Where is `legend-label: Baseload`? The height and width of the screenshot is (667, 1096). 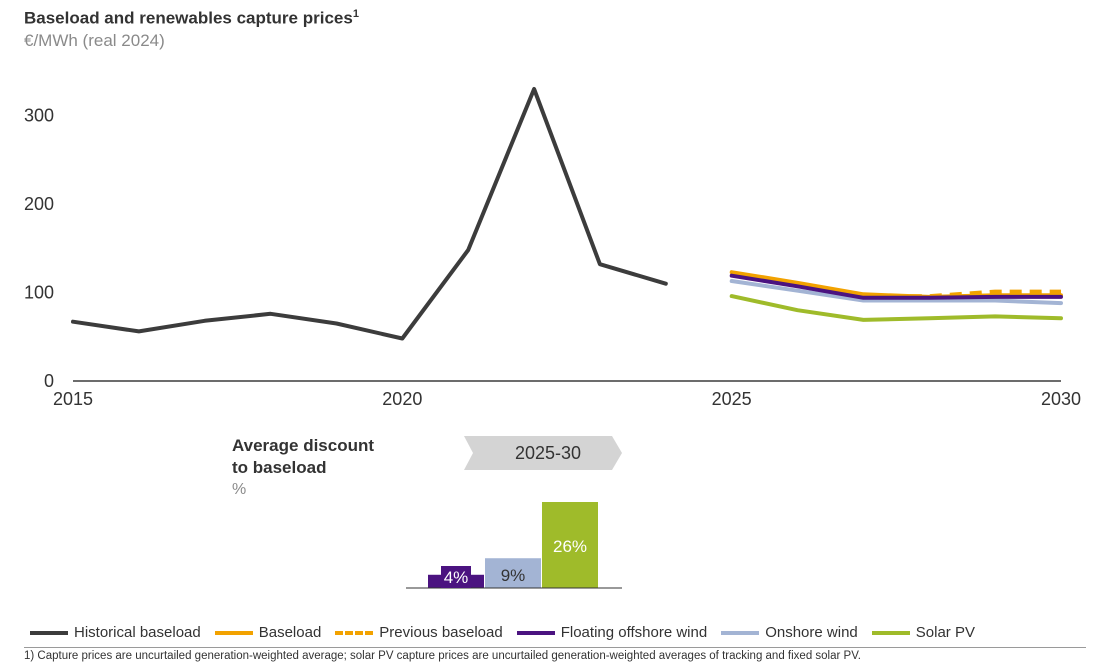 legend-label: Baseload is located at coordinates (290, 632).